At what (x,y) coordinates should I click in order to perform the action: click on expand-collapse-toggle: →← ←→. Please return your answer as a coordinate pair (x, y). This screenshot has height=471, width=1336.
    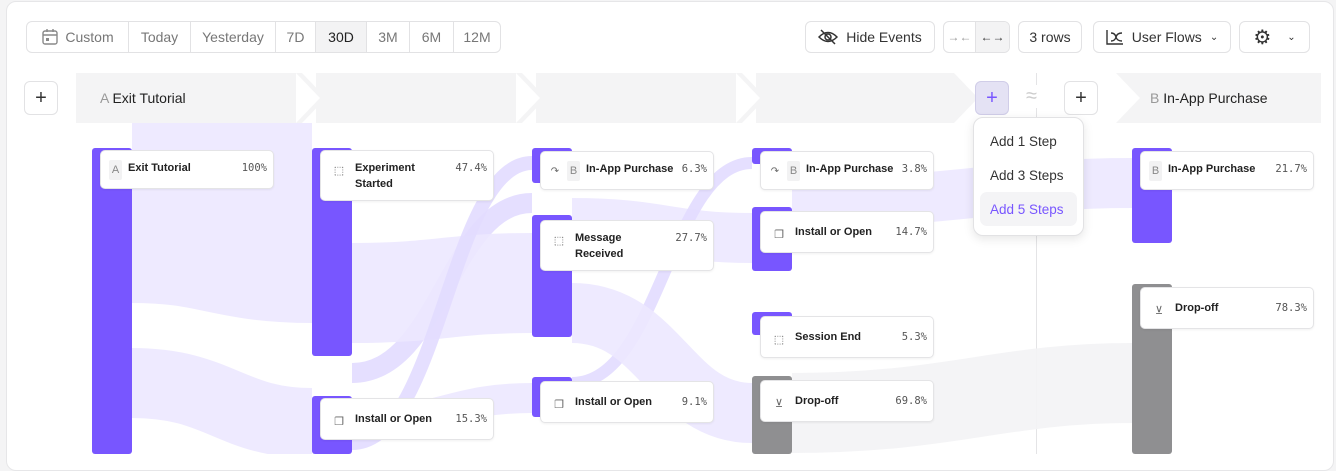
    Looking at the image, I should click on (976, 37).